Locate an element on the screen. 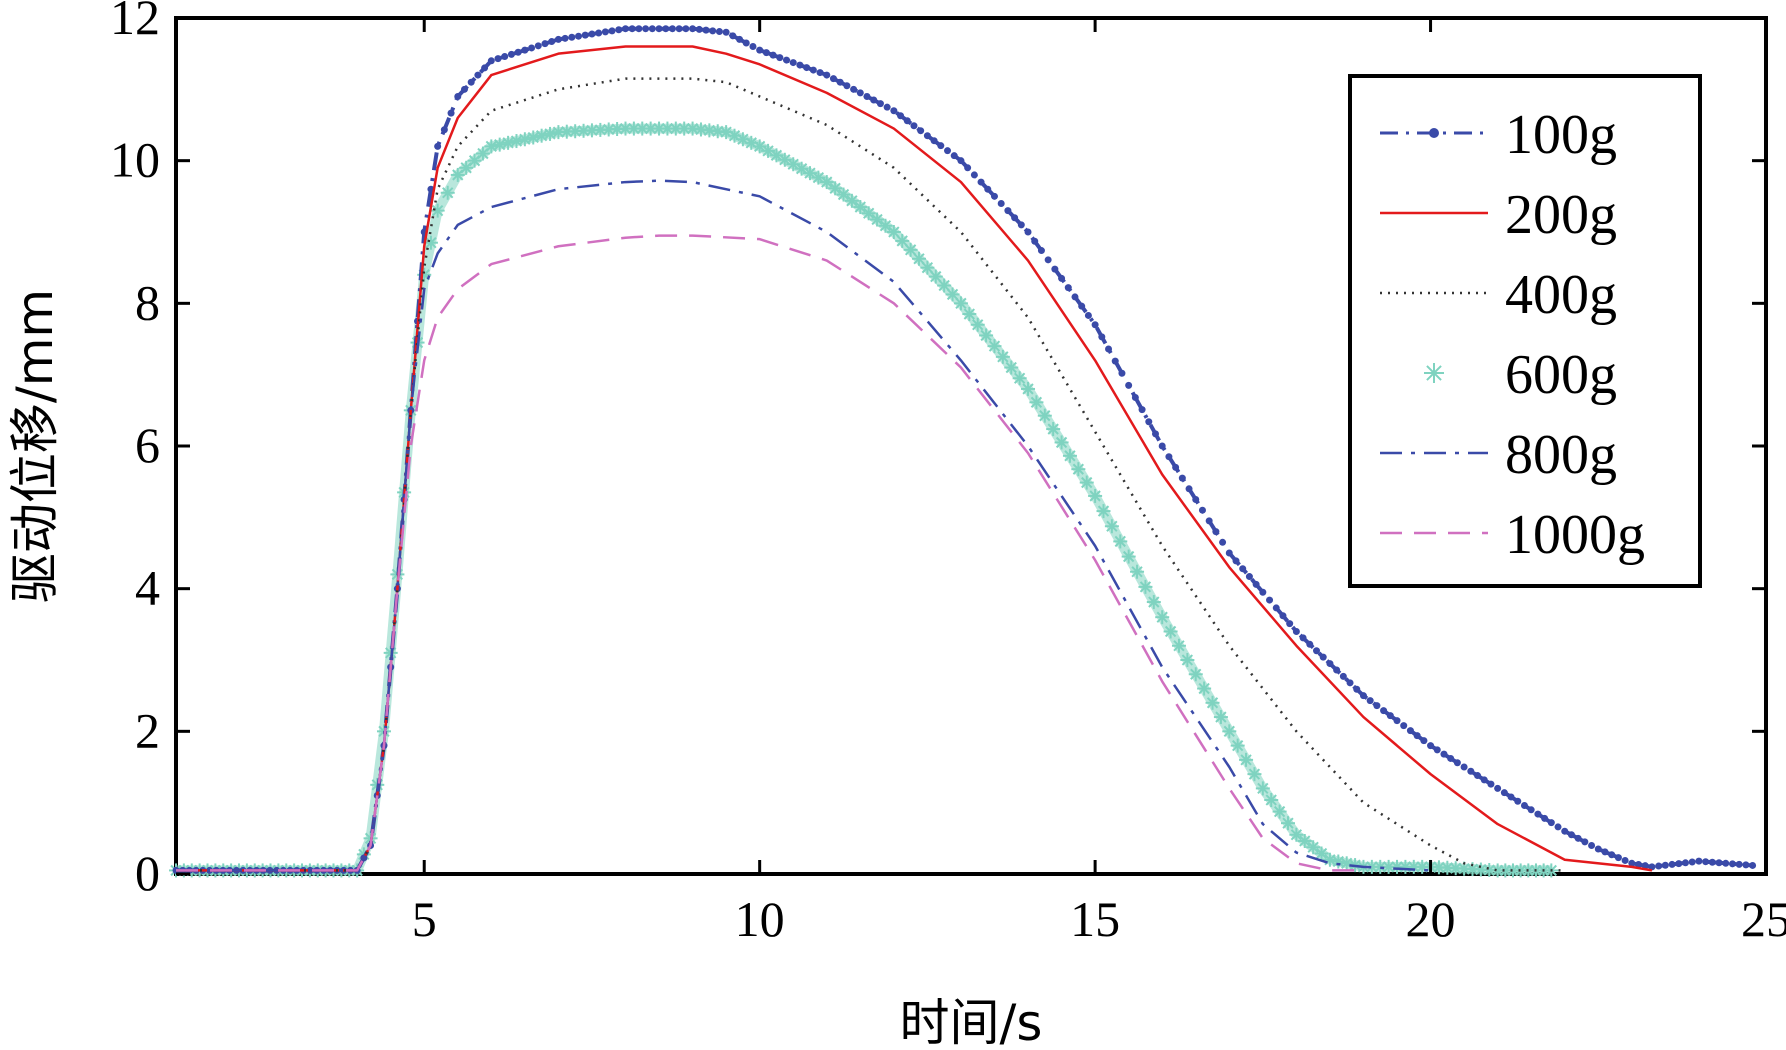 This screenshot has width=1786, height=1050. legend: 100g 200g 400g 600g 800g 1000g is located at coordinates (1525, 331).